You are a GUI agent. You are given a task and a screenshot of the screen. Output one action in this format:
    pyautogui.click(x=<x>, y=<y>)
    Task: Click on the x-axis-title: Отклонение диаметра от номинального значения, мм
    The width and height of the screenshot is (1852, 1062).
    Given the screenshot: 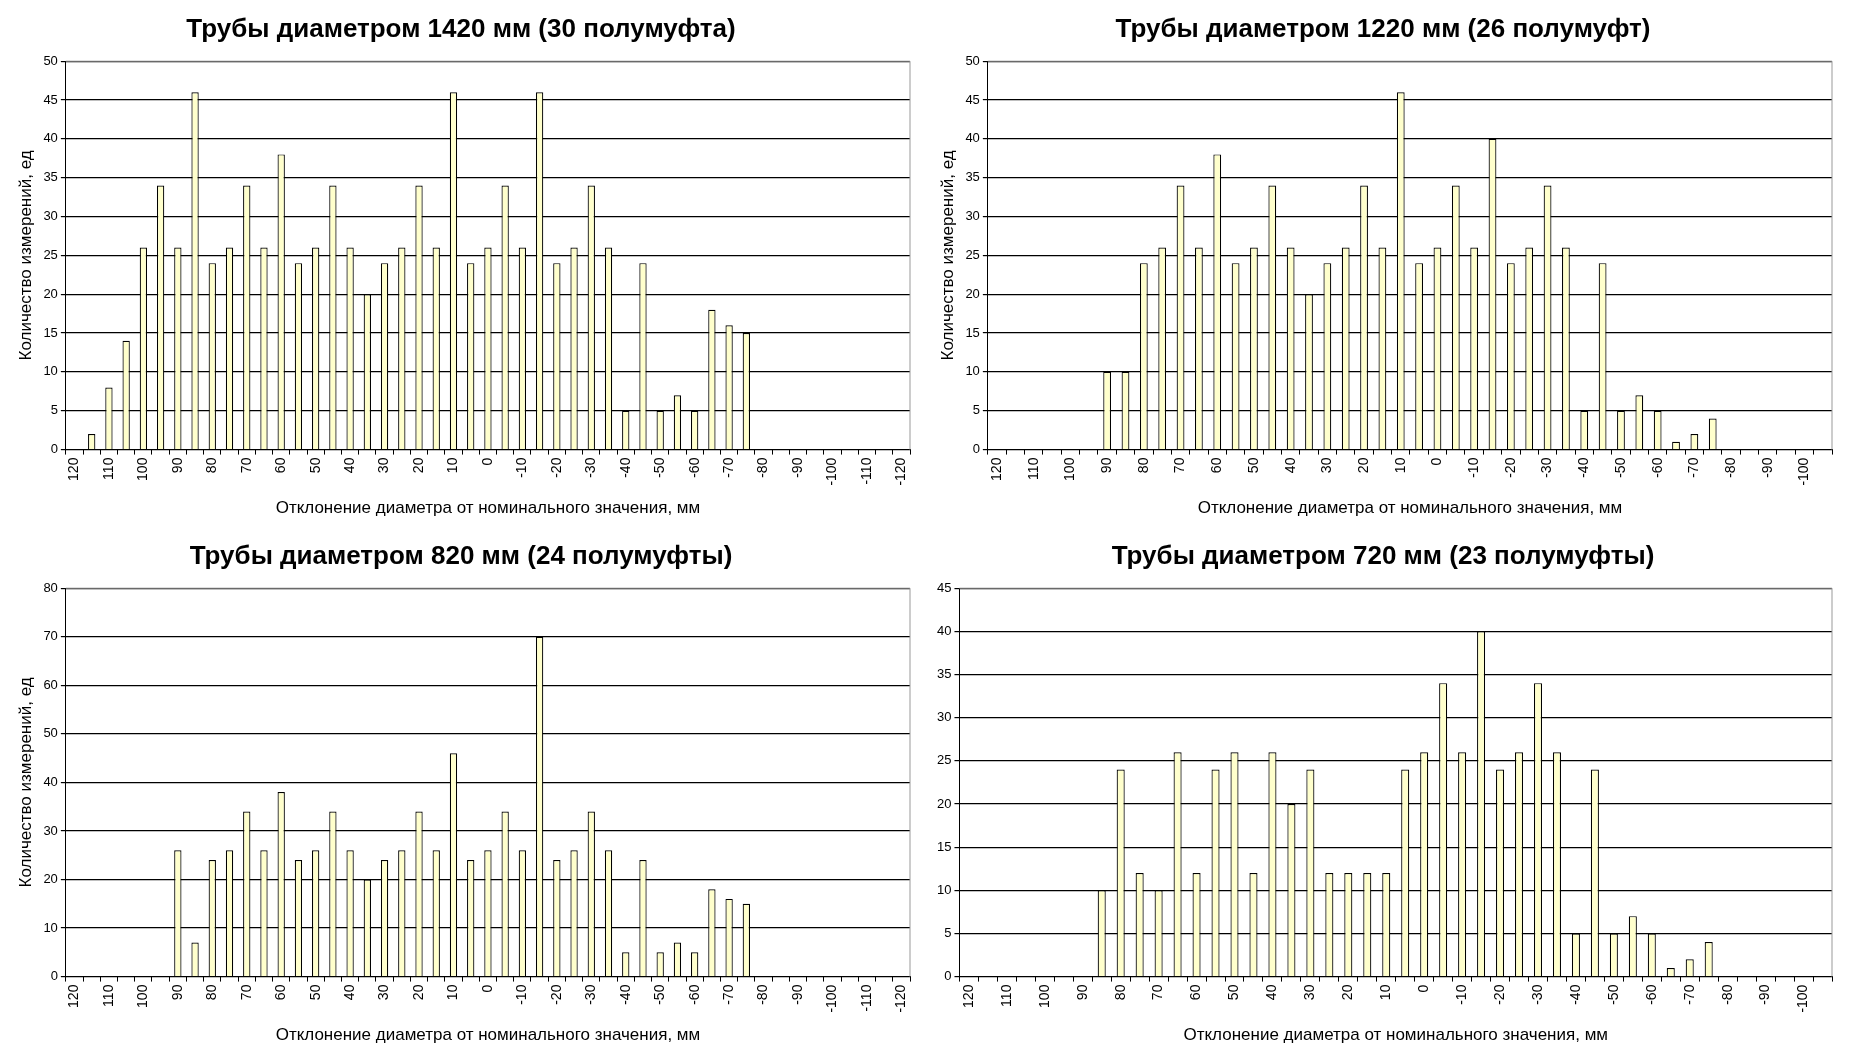 What is the action you would take?
    pyautogui.click(x=1395, y=1035)
    